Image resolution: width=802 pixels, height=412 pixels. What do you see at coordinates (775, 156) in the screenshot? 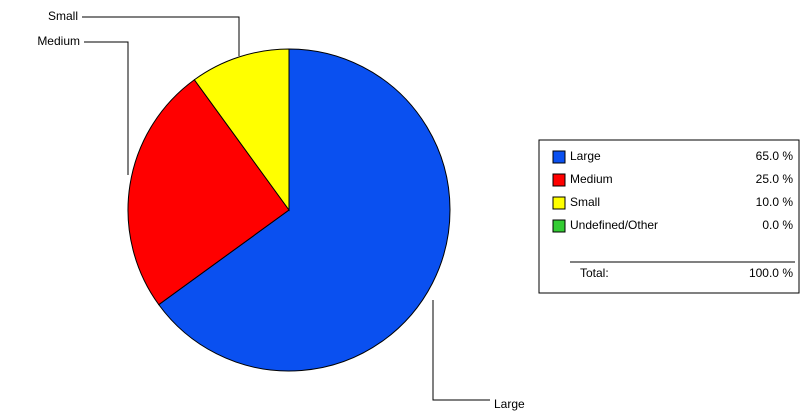
I see `legend-value: 65.0 %` at bounding box center [775, 156].